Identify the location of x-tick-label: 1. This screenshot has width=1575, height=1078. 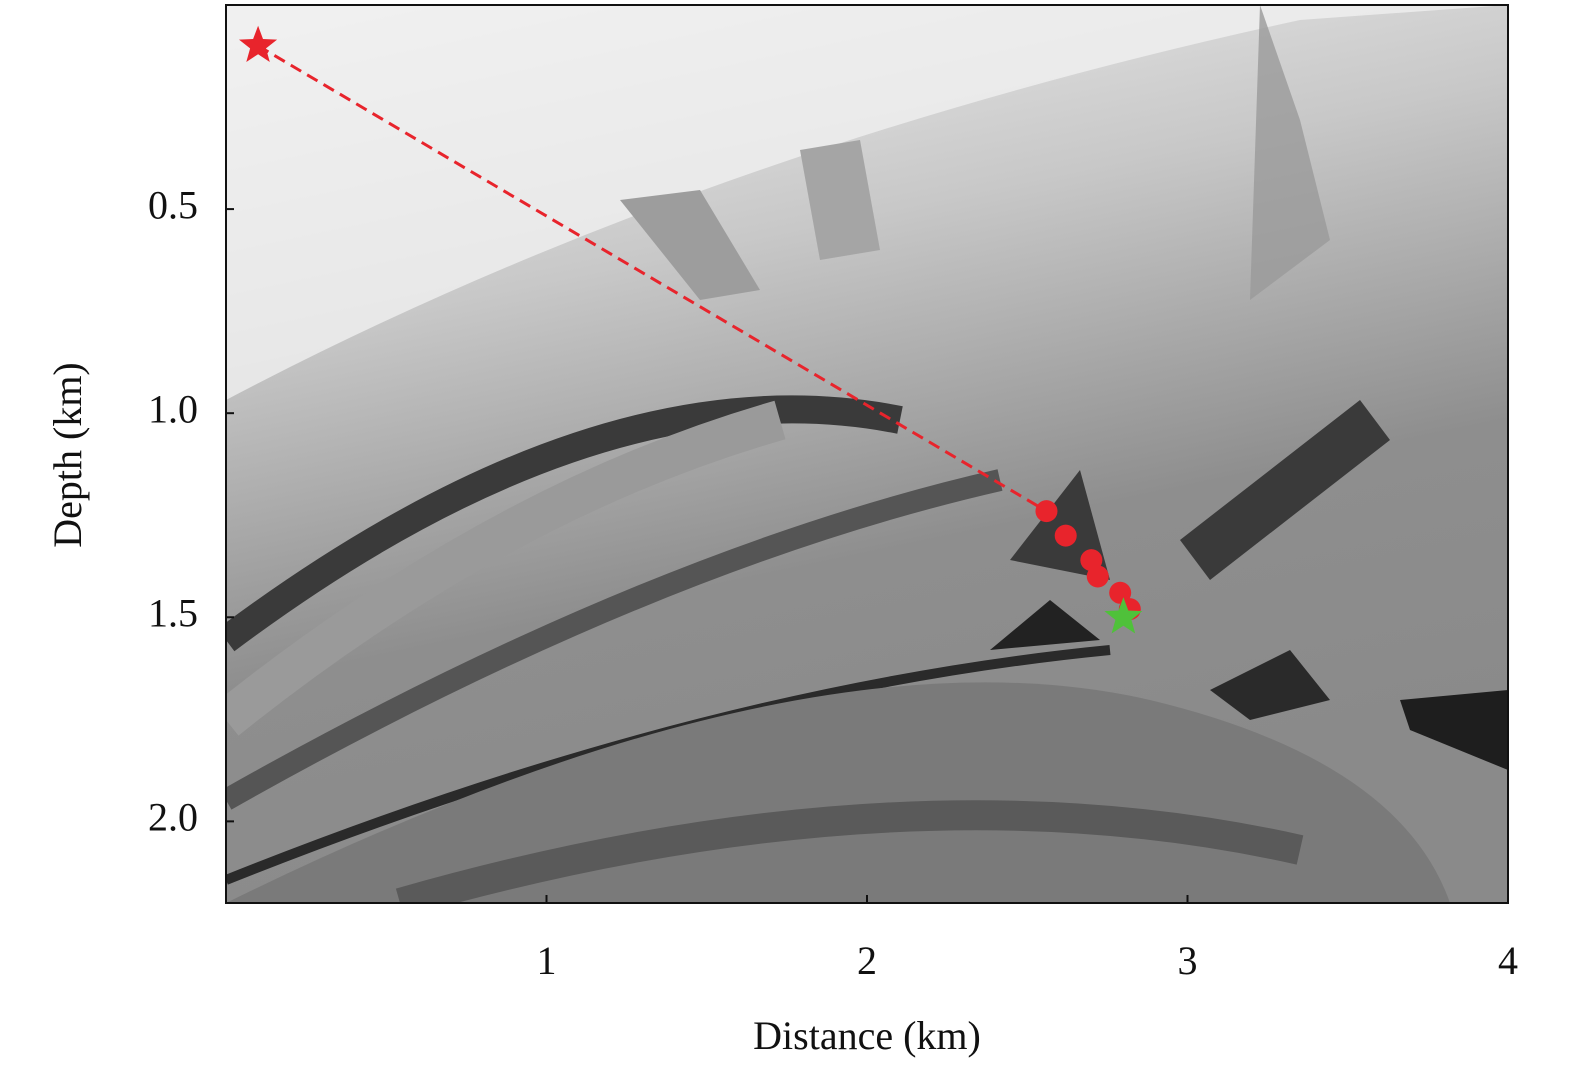
(547, 960).